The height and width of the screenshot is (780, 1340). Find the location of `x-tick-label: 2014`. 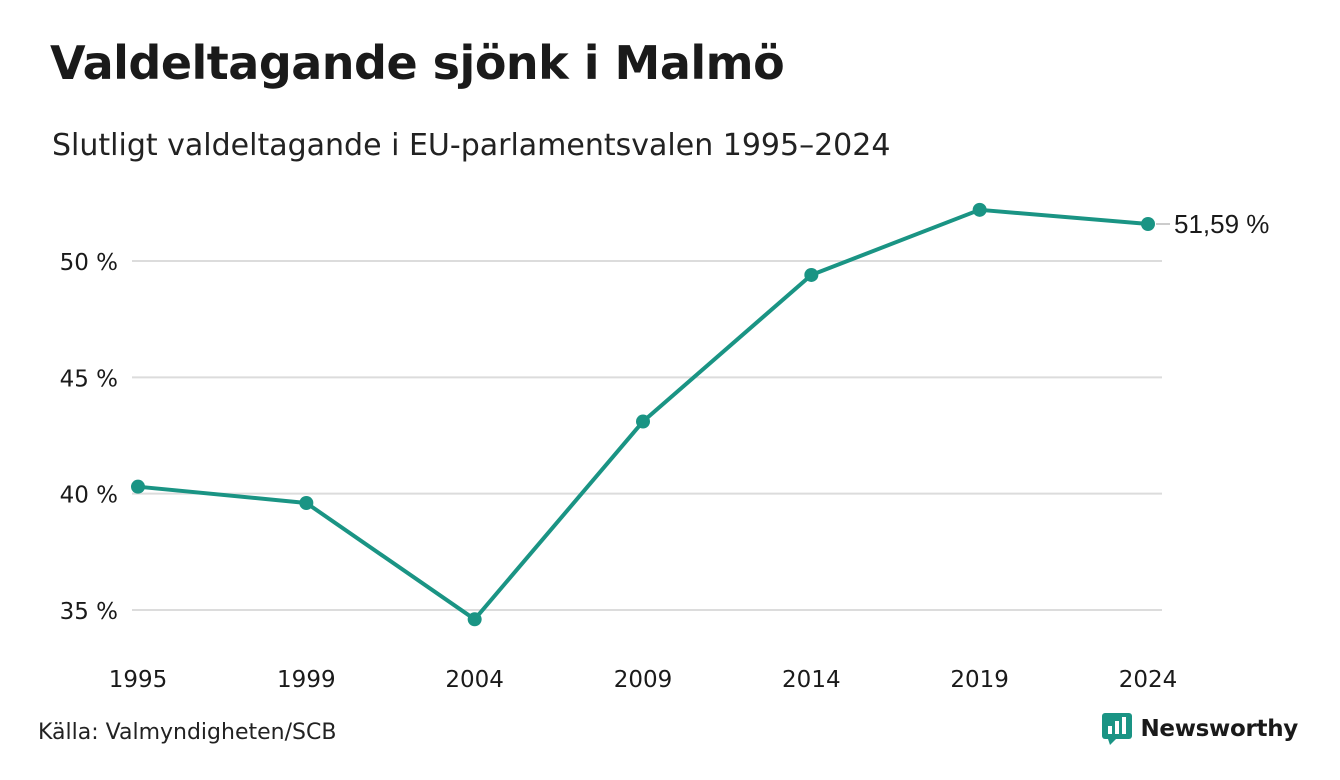

x-tick-label: 2014 is located at coordinates (811, 680).